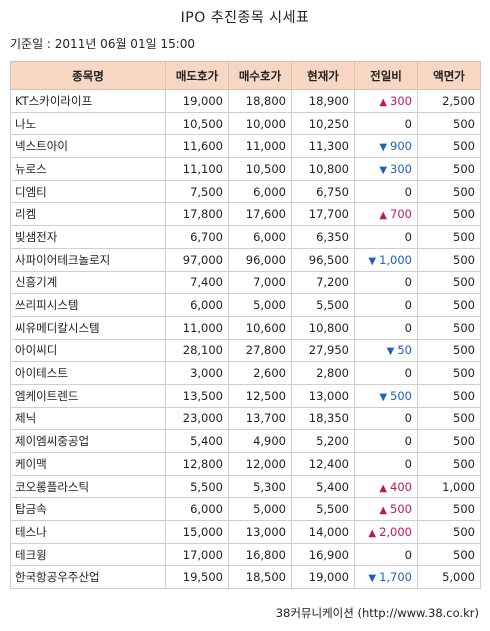 The height and width of the screenshot is (631, 490). Describe the element at coordinates (197, 373) in the screenshot. I see `ask-price-cell: 3,000` at that location.